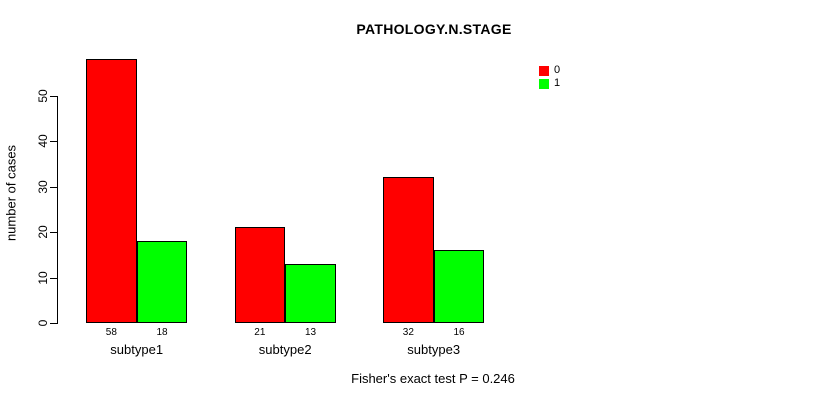 This screenshot has width=840, height=400. I want to click on legend-item-1: 1, so click(549, 83).